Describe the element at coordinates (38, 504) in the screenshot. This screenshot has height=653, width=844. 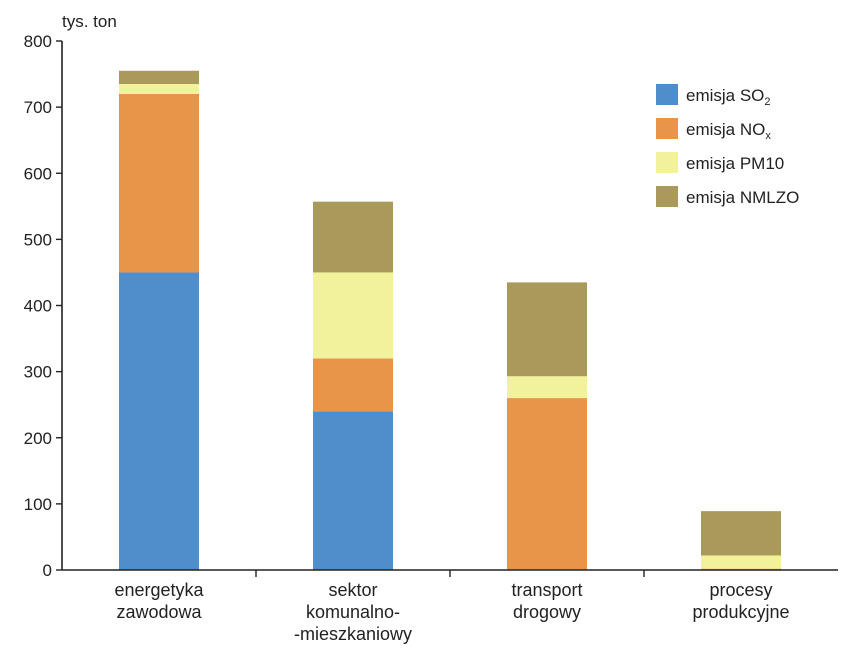
I see `y-tick-label-1: 100` at that location.